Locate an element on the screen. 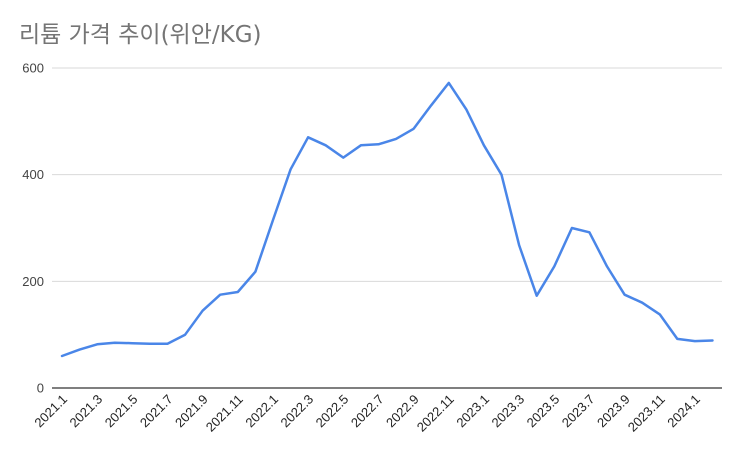 The image size is (743, 456). x-tick-label: 2021.7 is located at coordinates (156, 411).